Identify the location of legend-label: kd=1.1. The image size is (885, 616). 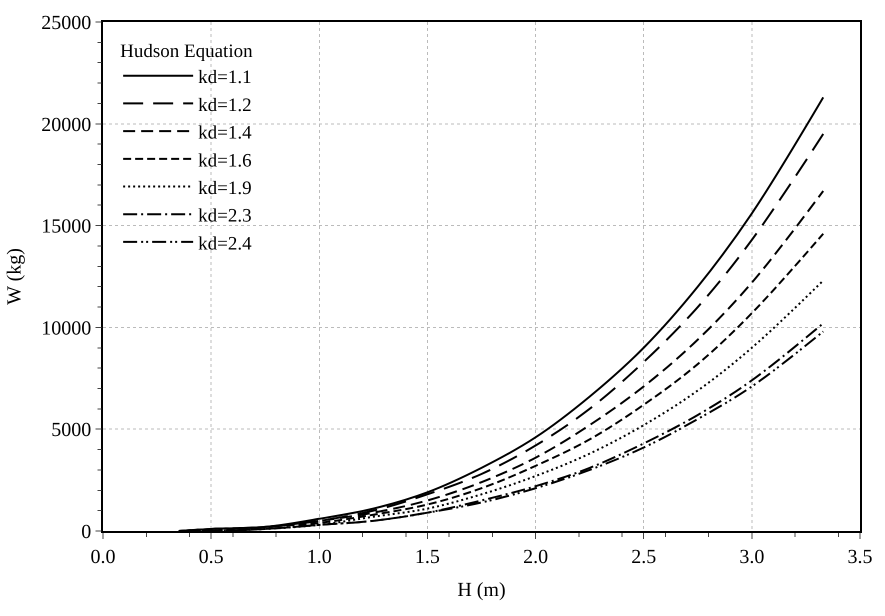
(225, 77).